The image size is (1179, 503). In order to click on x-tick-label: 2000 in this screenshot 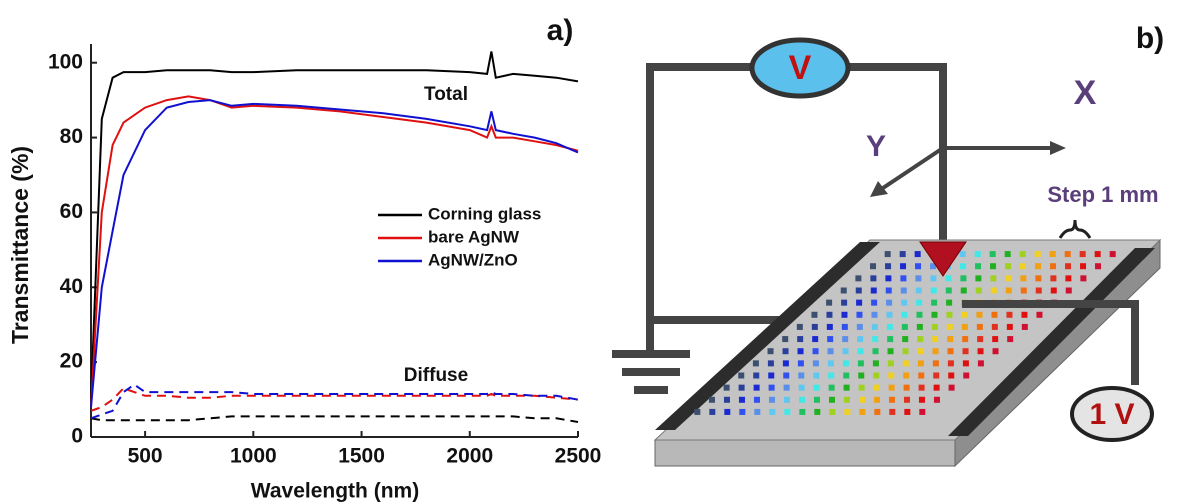, I will do `click(469, 456)`.